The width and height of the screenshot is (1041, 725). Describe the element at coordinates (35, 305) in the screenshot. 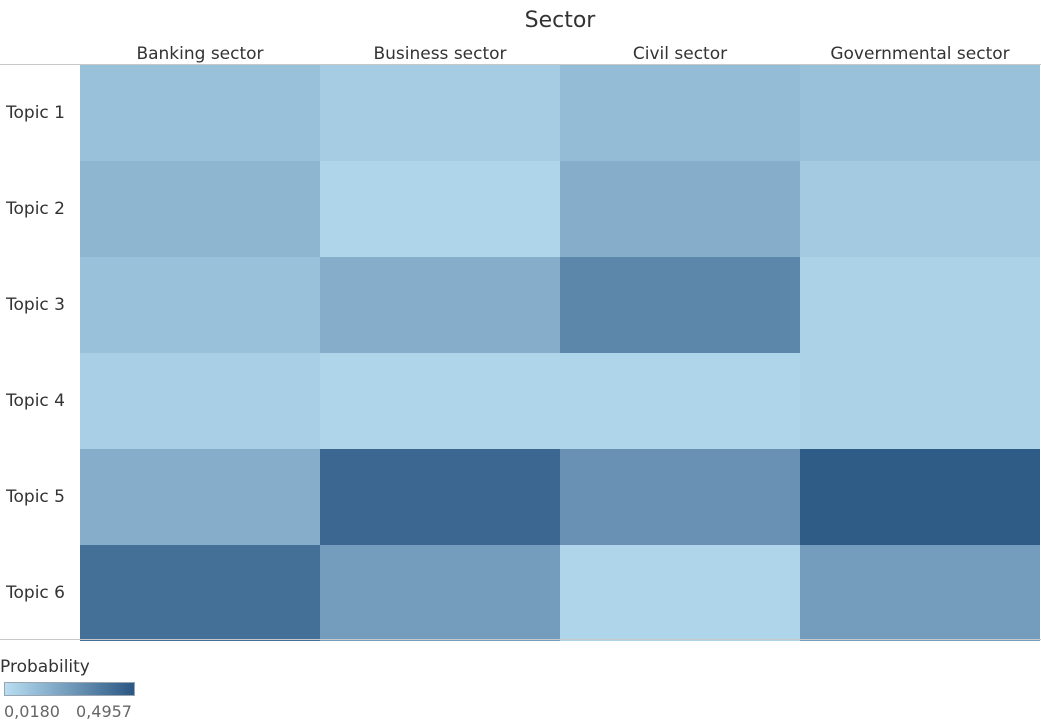

I see `row-header-topic-3: Topic 3` at that location.